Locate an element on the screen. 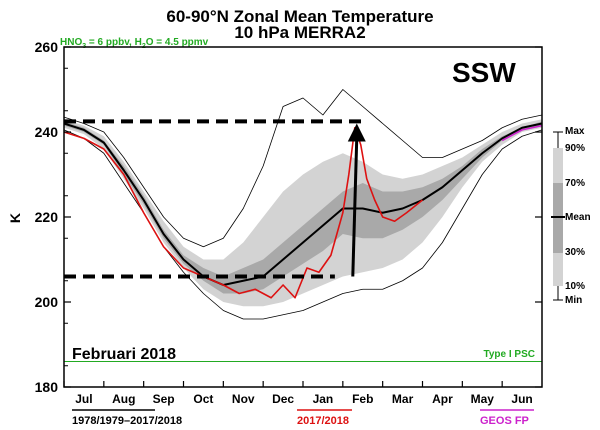 Image resolution: width=600 pixels, height=430 pixels. legend-label-70pct: 70% is located at coordinates (575, 183).